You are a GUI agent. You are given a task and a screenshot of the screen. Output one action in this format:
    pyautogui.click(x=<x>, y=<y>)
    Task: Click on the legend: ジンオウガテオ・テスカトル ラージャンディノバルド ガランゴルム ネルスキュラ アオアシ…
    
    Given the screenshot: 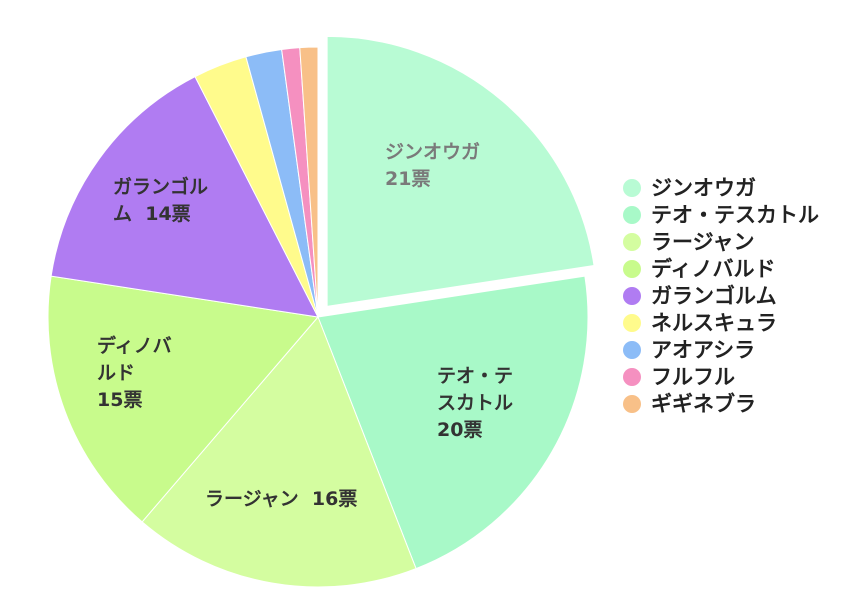 What is the action you would take?
    pyautogui.click(x=740, y=296)
    